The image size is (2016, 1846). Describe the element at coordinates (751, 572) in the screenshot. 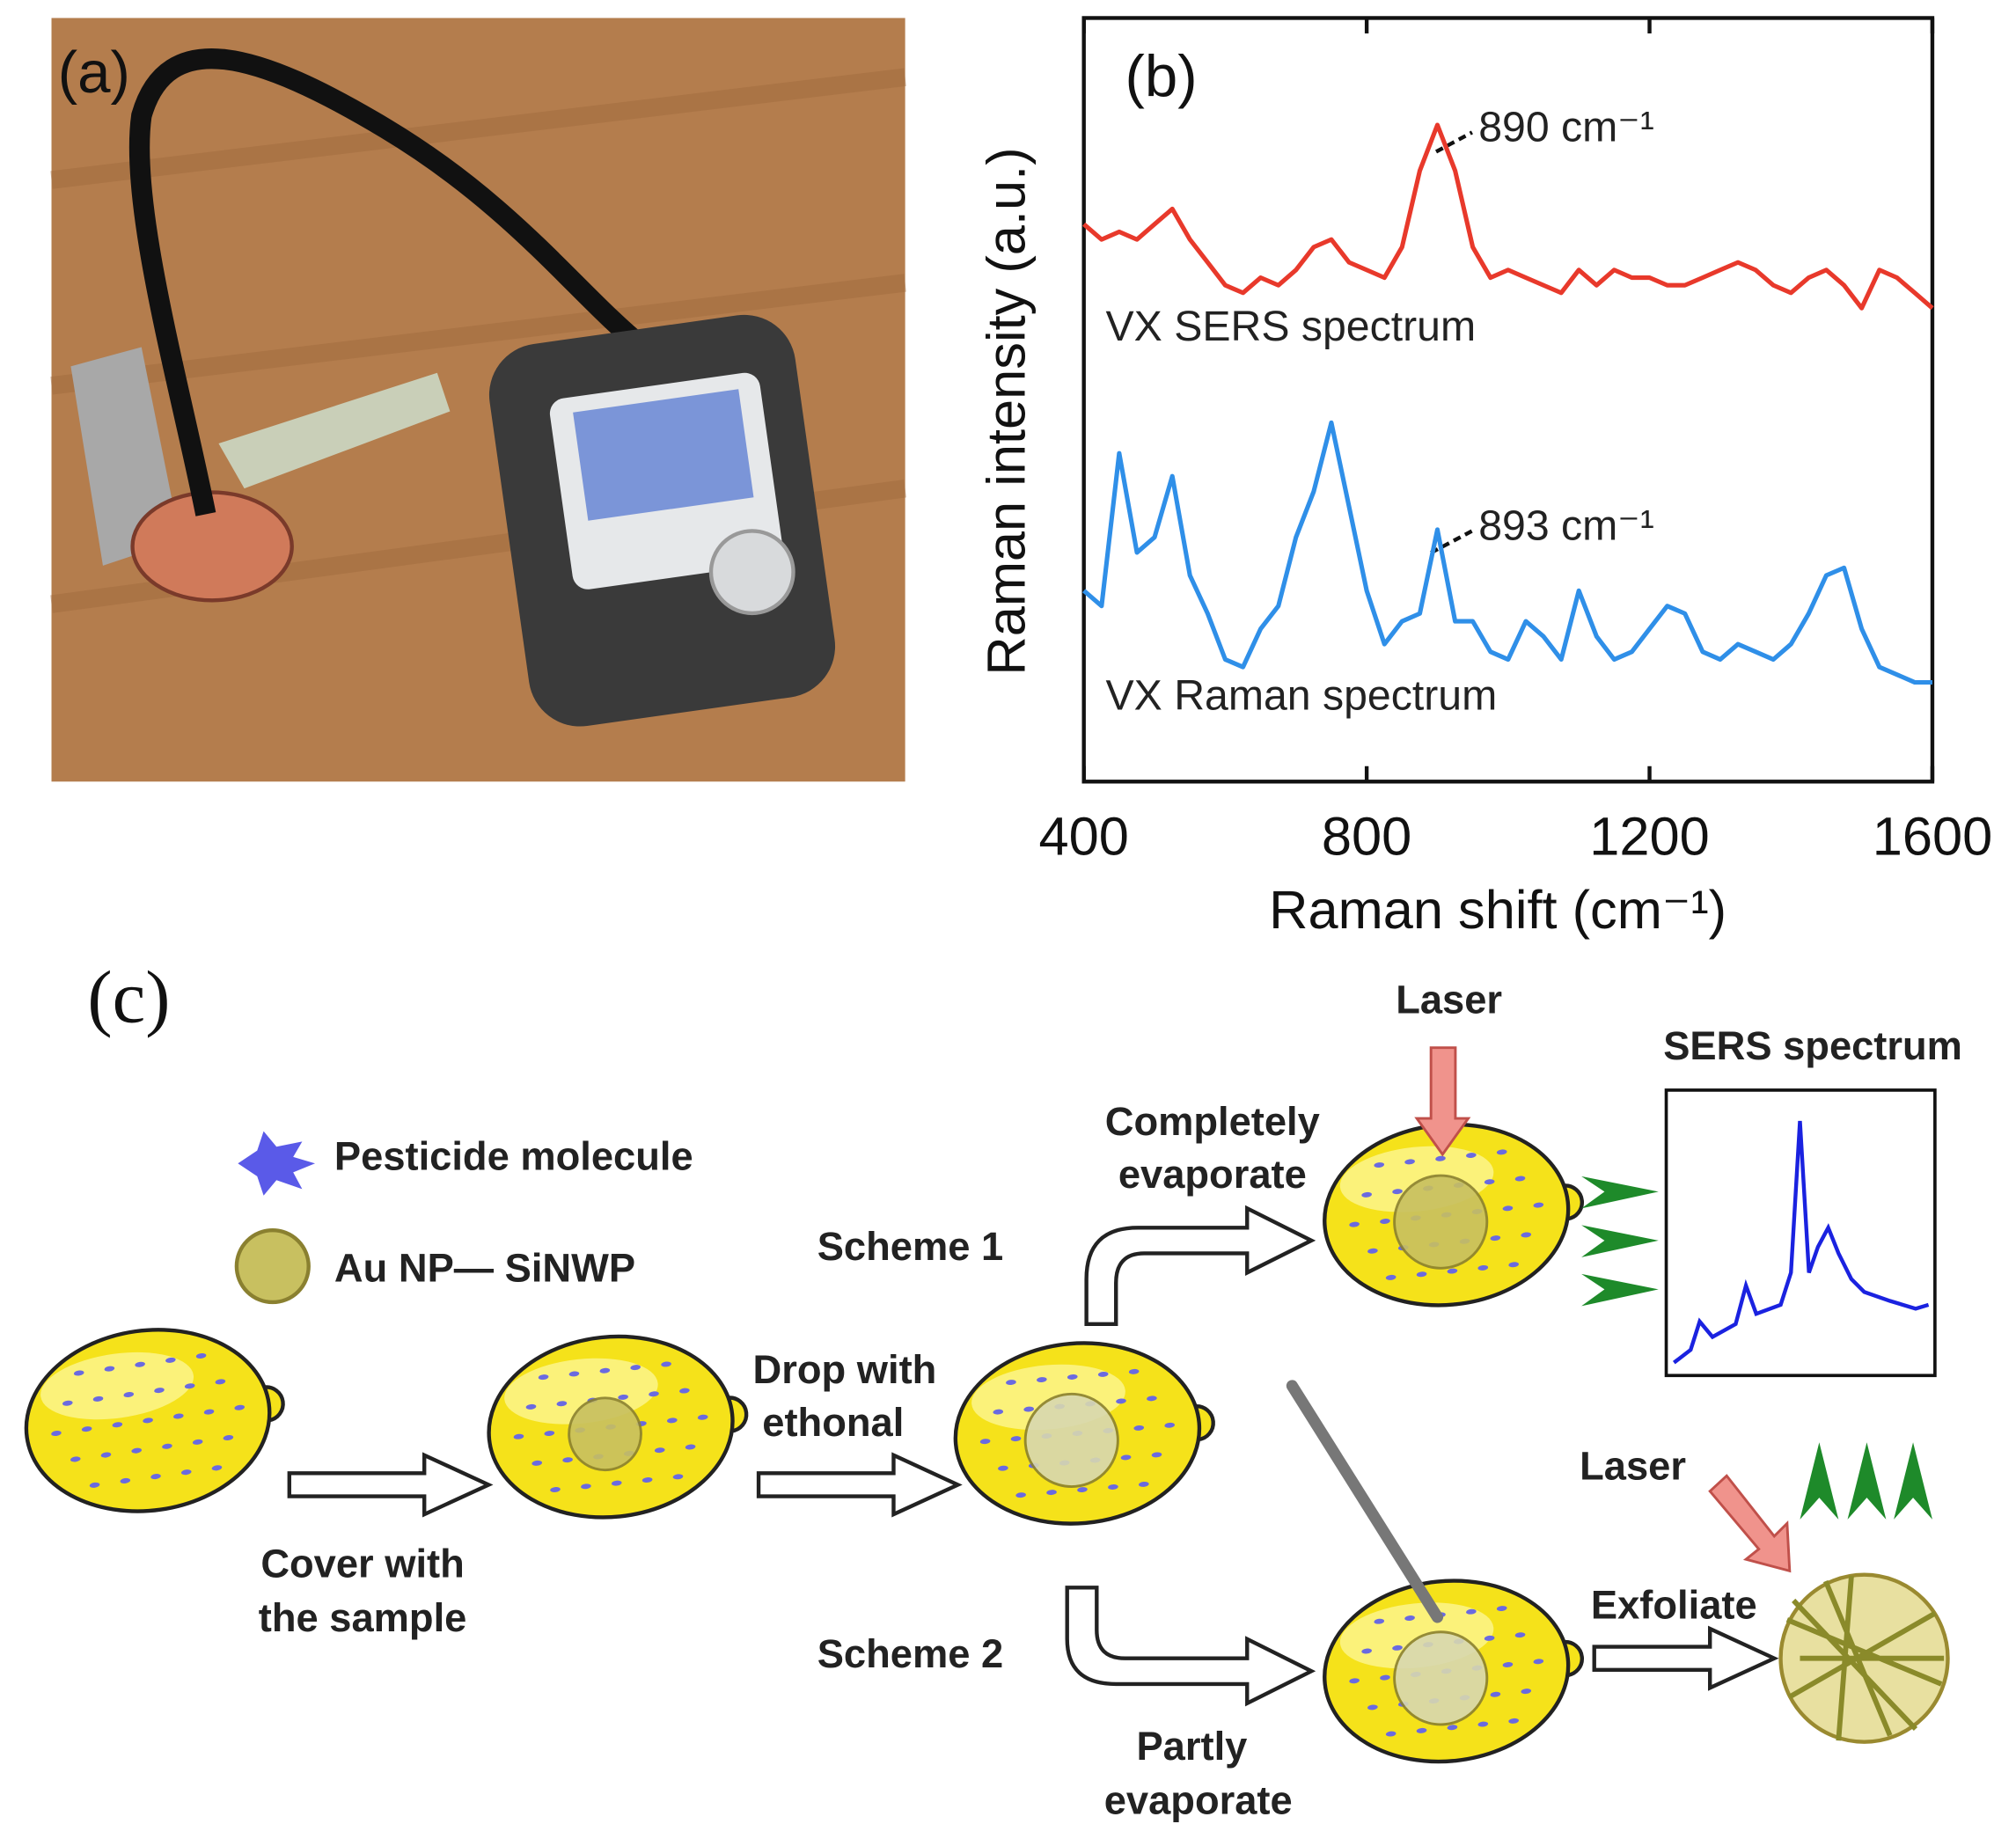

I see `device-keypad` at that location.